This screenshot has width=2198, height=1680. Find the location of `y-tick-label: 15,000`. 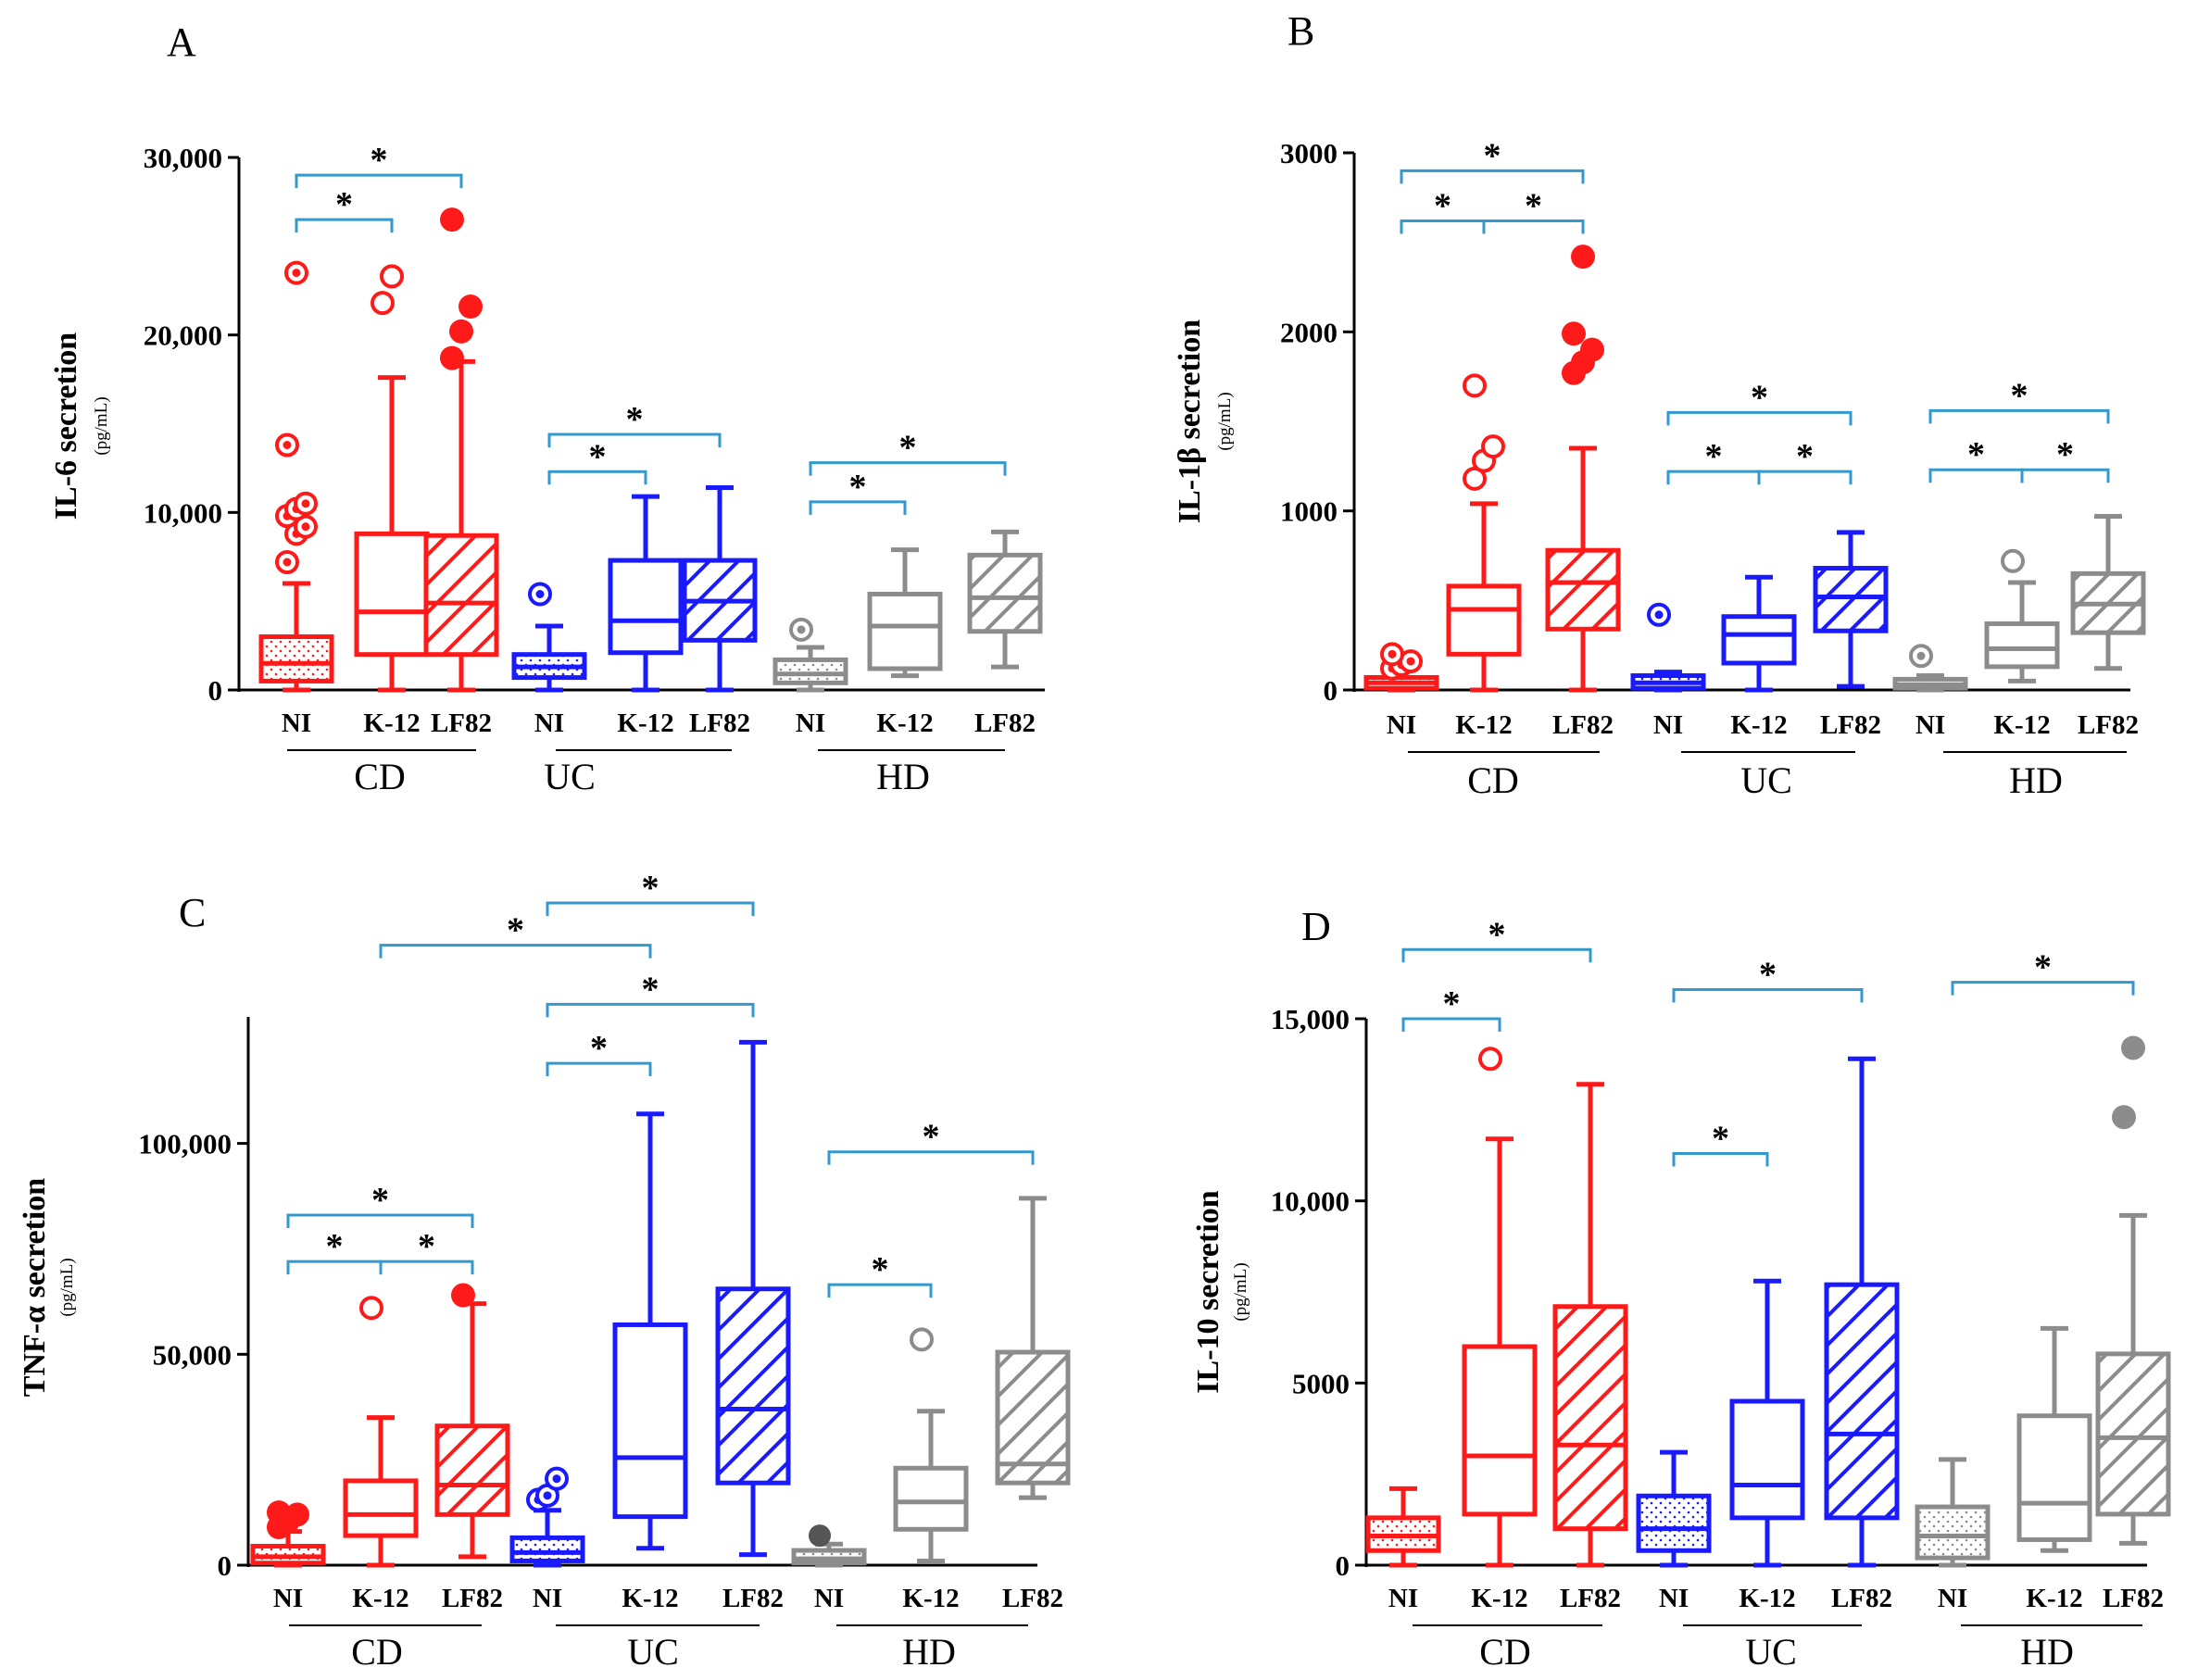

y-tick-label: 15,000 is located at coordinates (1311, 1019).